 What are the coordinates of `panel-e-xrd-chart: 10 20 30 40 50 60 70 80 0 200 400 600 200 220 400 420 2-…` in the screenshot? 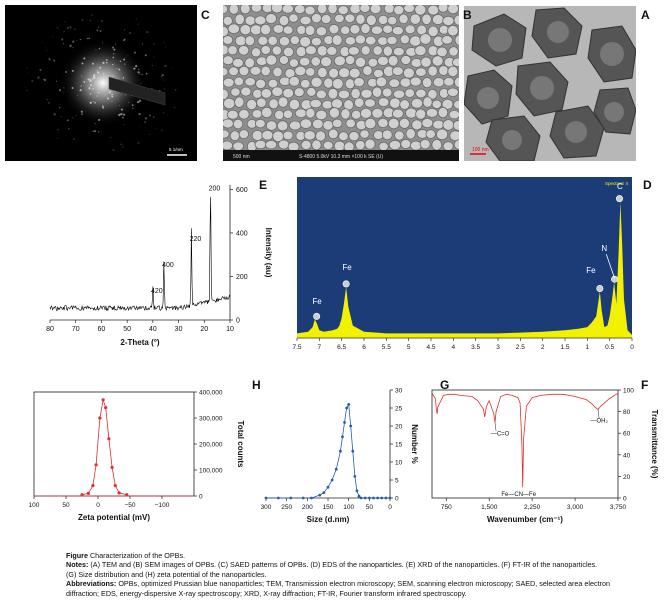 It's located at (152, 267).